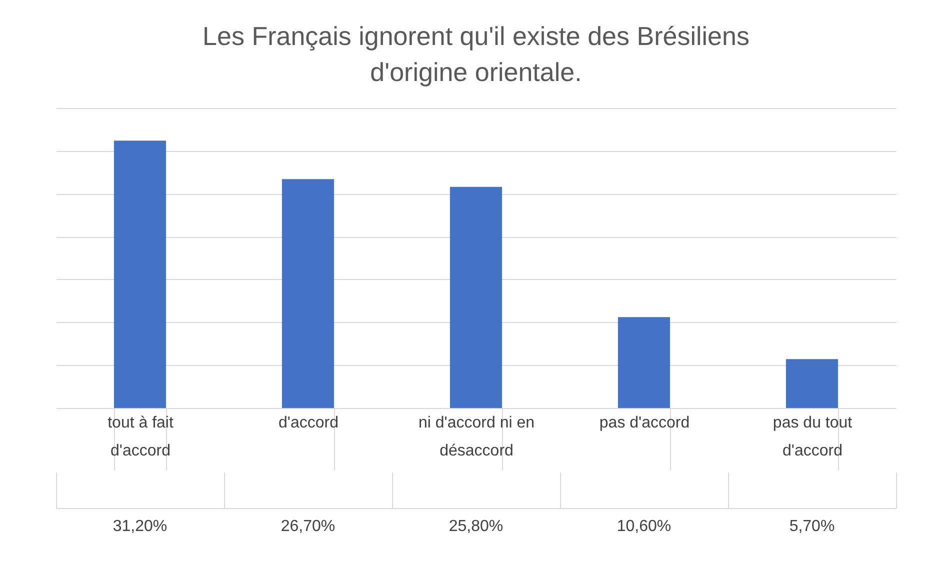 The height and width of the screenshot is (577, 950). I want to click on data-label: 26,70%, so click(308, 526).